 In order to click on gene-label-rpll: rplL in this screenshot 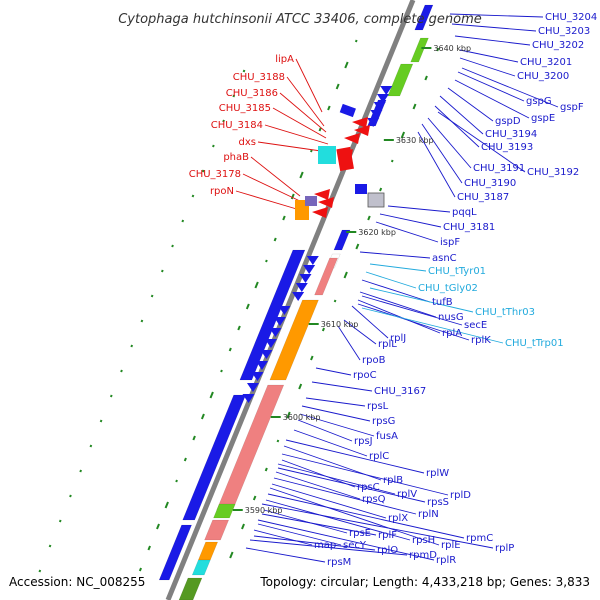, I will do `click(387, 344)`.